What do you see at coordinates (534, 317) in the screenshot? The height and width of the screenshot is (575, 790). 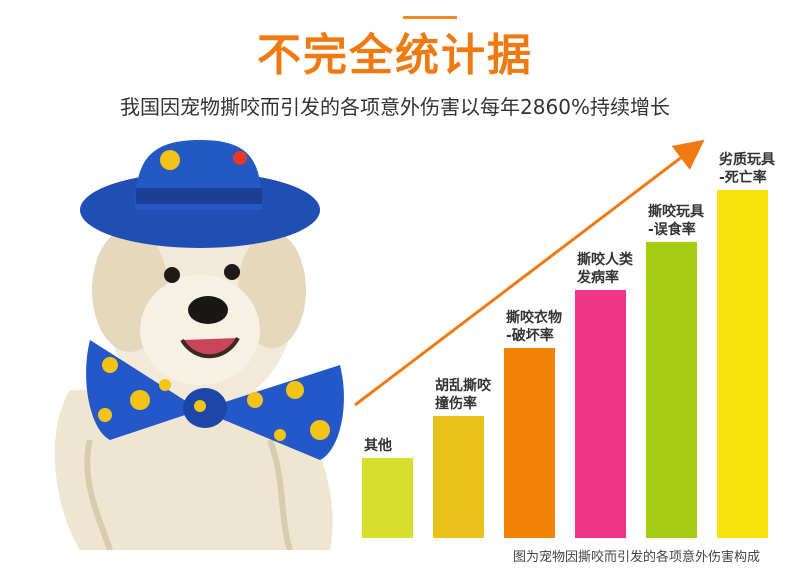 I see `bar-label-3-line-1: 撕咬衣物` at bounding box center [534, 317].